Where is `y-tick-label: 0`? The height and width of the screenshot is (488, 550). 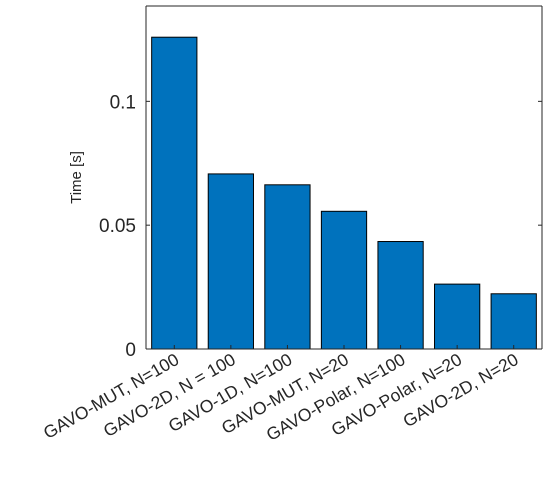
y-tick-label: 0 is located at coordinates (130, 350).